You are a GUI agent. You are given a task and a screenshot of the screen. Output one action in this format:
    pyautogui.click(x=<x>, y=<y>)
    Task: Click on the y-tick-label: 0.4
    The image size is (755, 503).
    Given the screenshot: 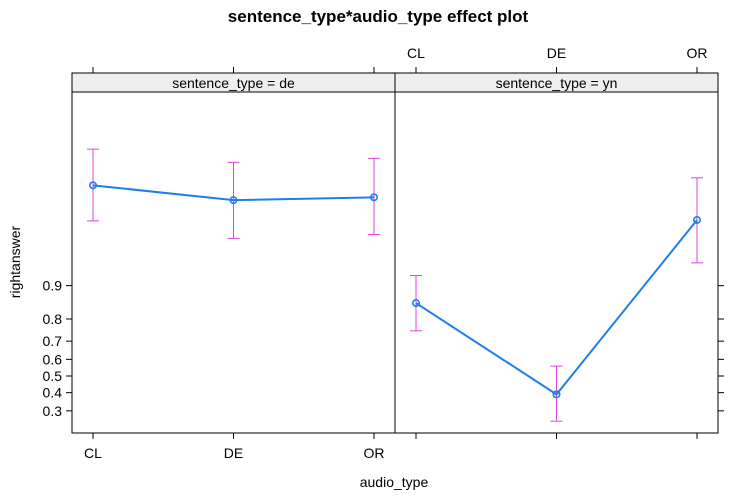 What is the action you would take?
    pyautogui.click(x=53, y=393)
    